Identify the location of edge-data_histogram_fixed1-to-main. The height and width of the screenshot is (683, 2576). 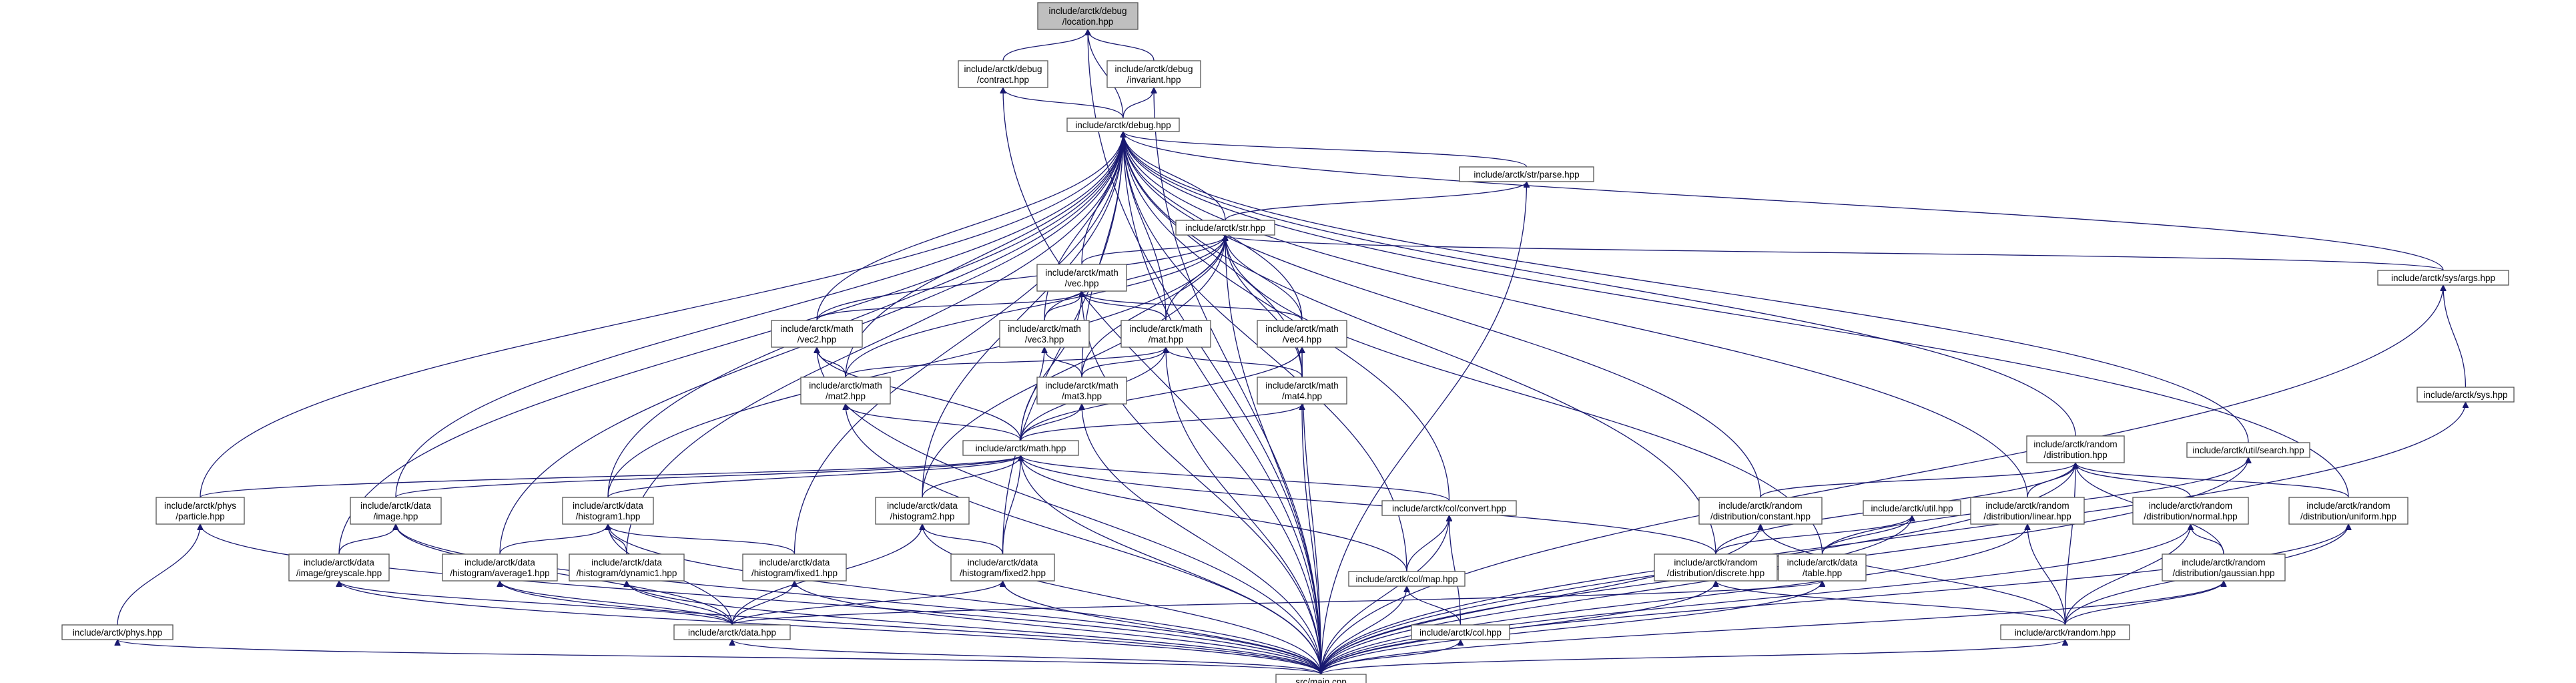
(1058, 627).